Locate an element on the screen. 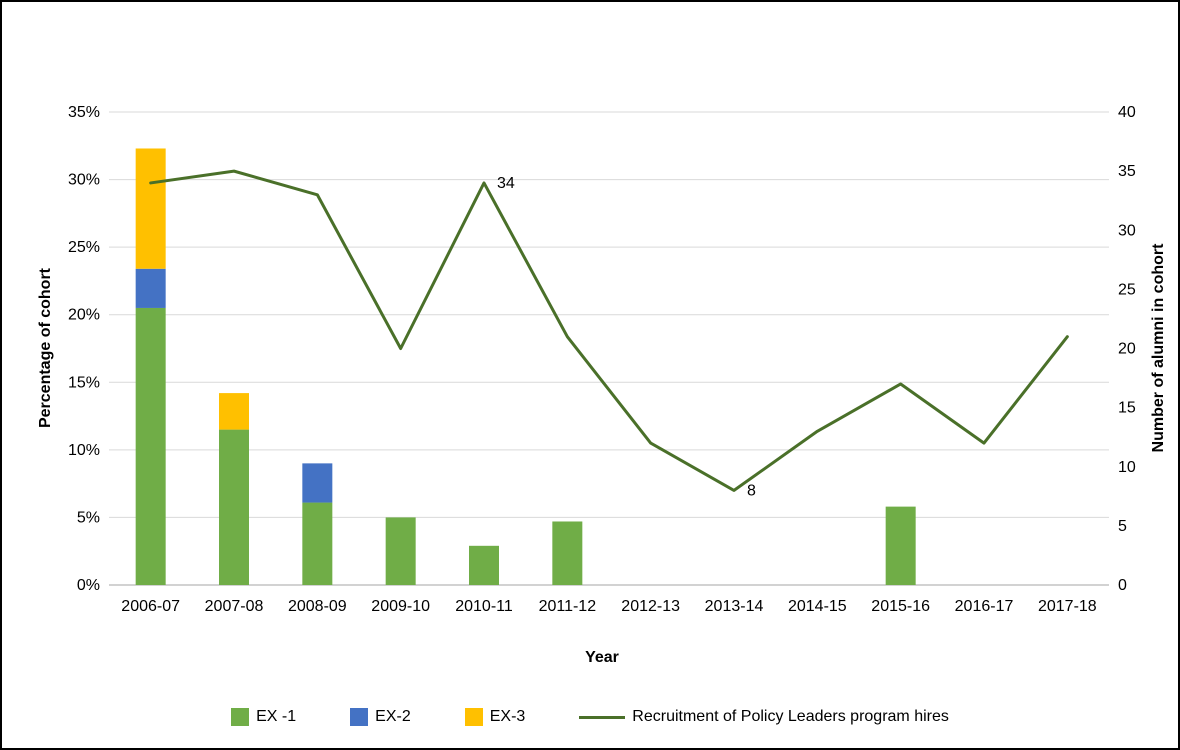 Image resolution: width=1180 pixels, height=750 pixels. legend-label-ex2: EX-2 is located at coordinates (393, 716).